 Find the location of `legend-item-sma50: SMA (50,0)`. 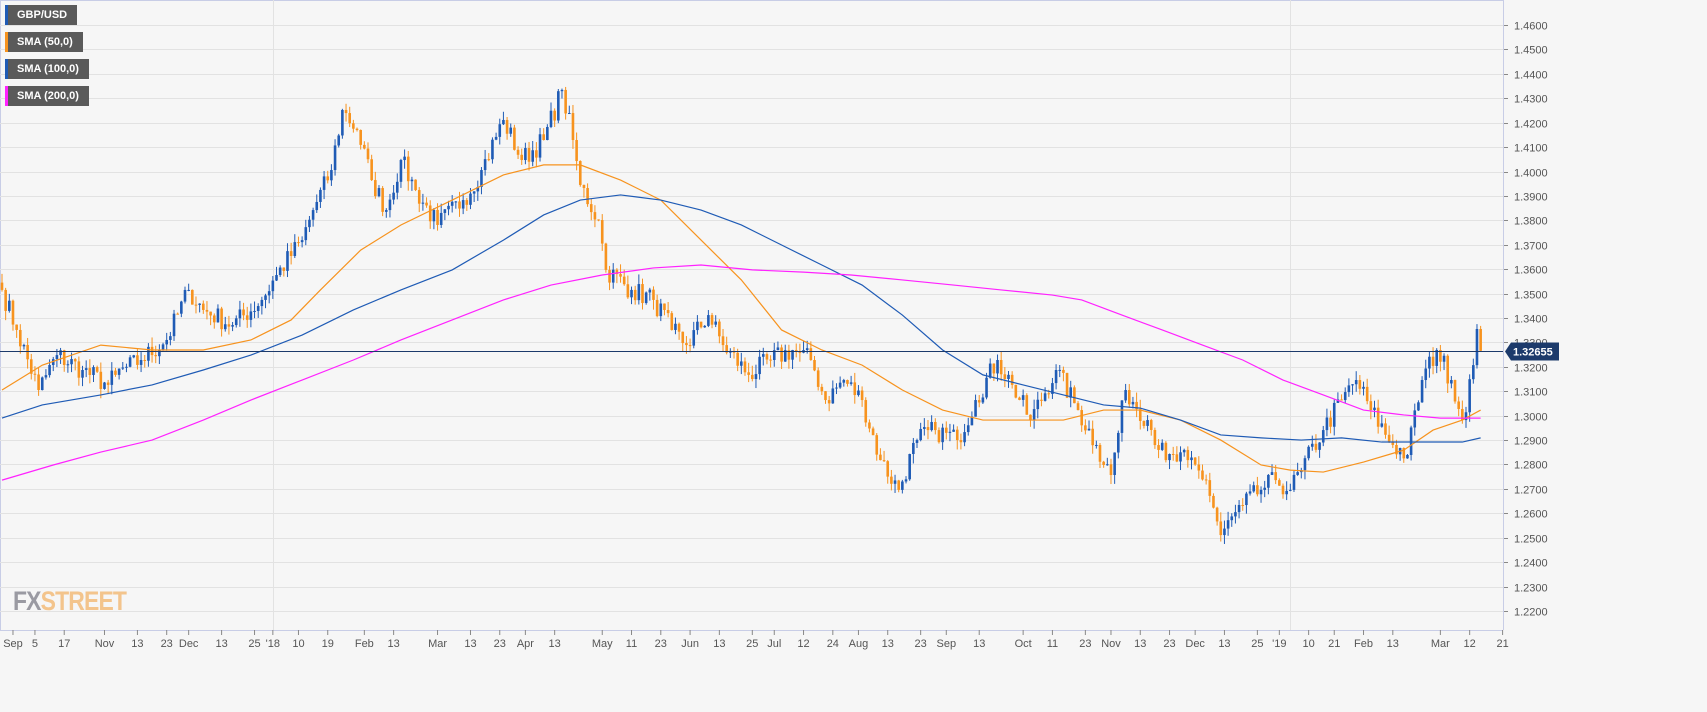

legend-item-sma50: SMA (50,0) is located at coordinates (47, 42).